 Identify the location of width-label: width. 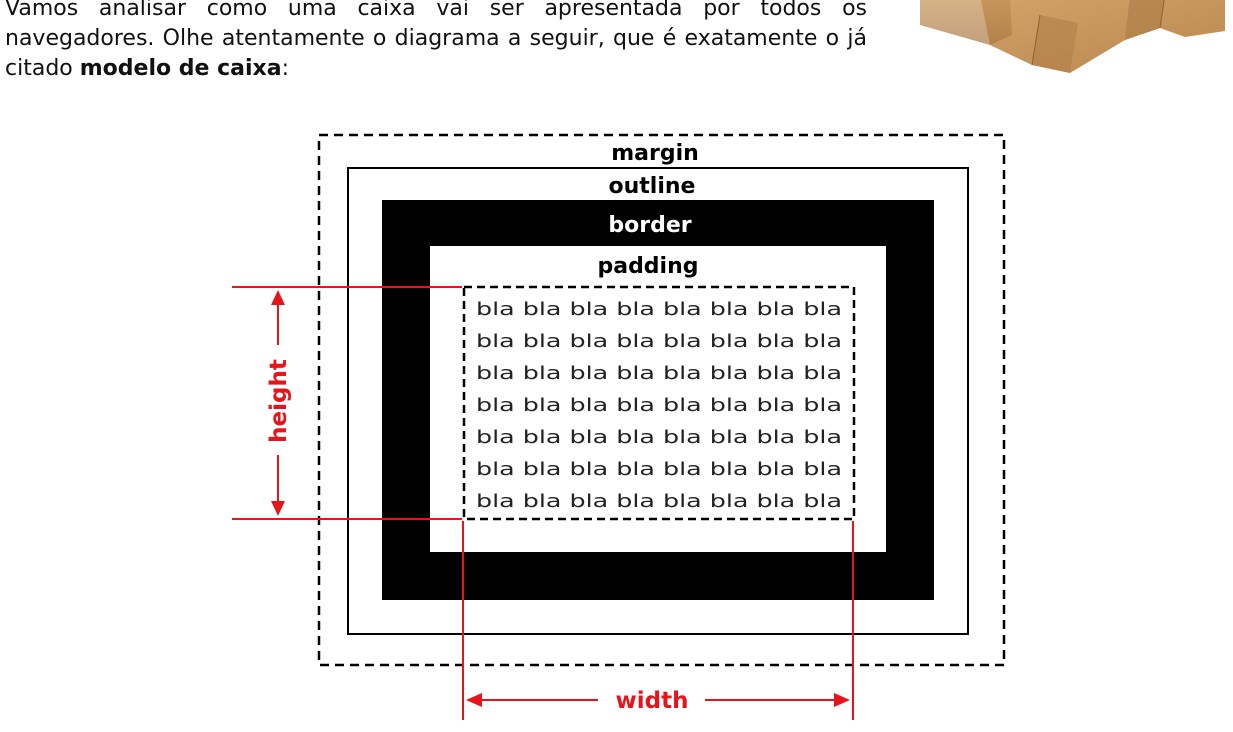
(652, 701).